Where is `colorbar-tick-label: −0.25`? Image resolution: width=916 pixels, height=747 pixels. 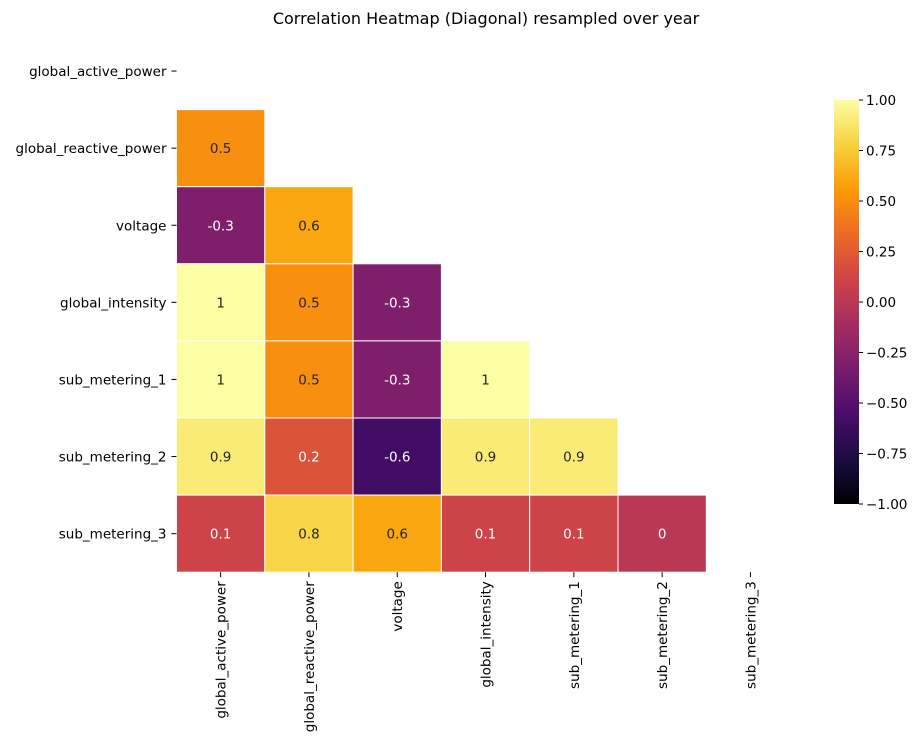
colorbar-tick-label: −0.25 is located at coordinates (886, 354).